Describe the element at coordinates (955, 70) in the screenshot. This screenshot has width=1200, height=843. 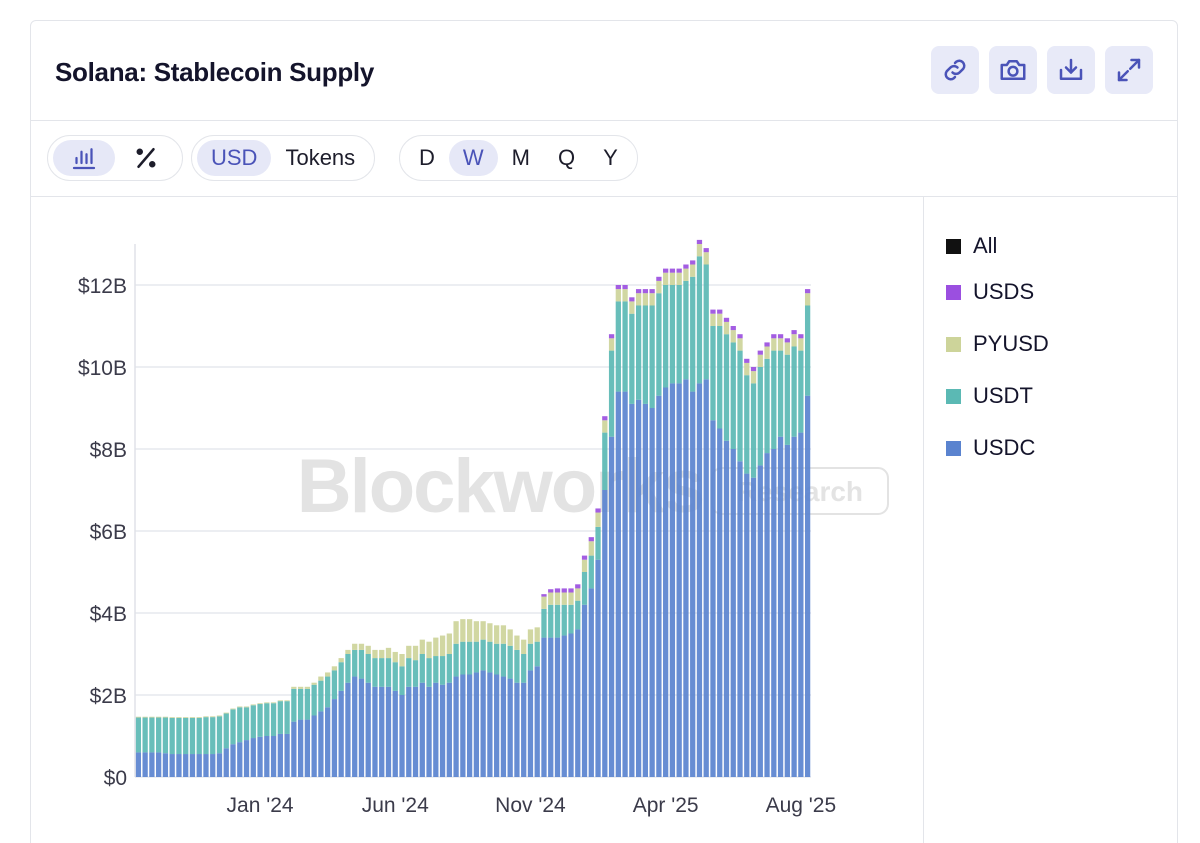
I see `copy-link-button` at that location.